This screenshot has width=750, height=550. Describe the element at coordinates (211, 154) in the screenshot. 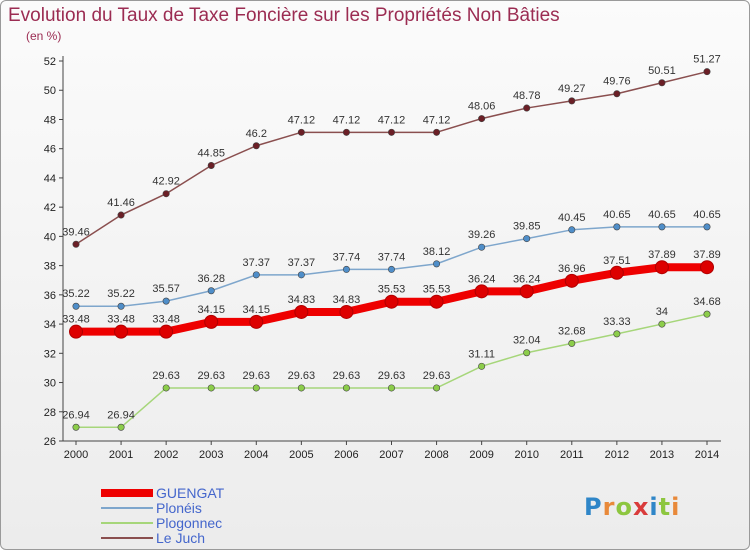

I see `data-label-le-juch: 44.85` at that location.